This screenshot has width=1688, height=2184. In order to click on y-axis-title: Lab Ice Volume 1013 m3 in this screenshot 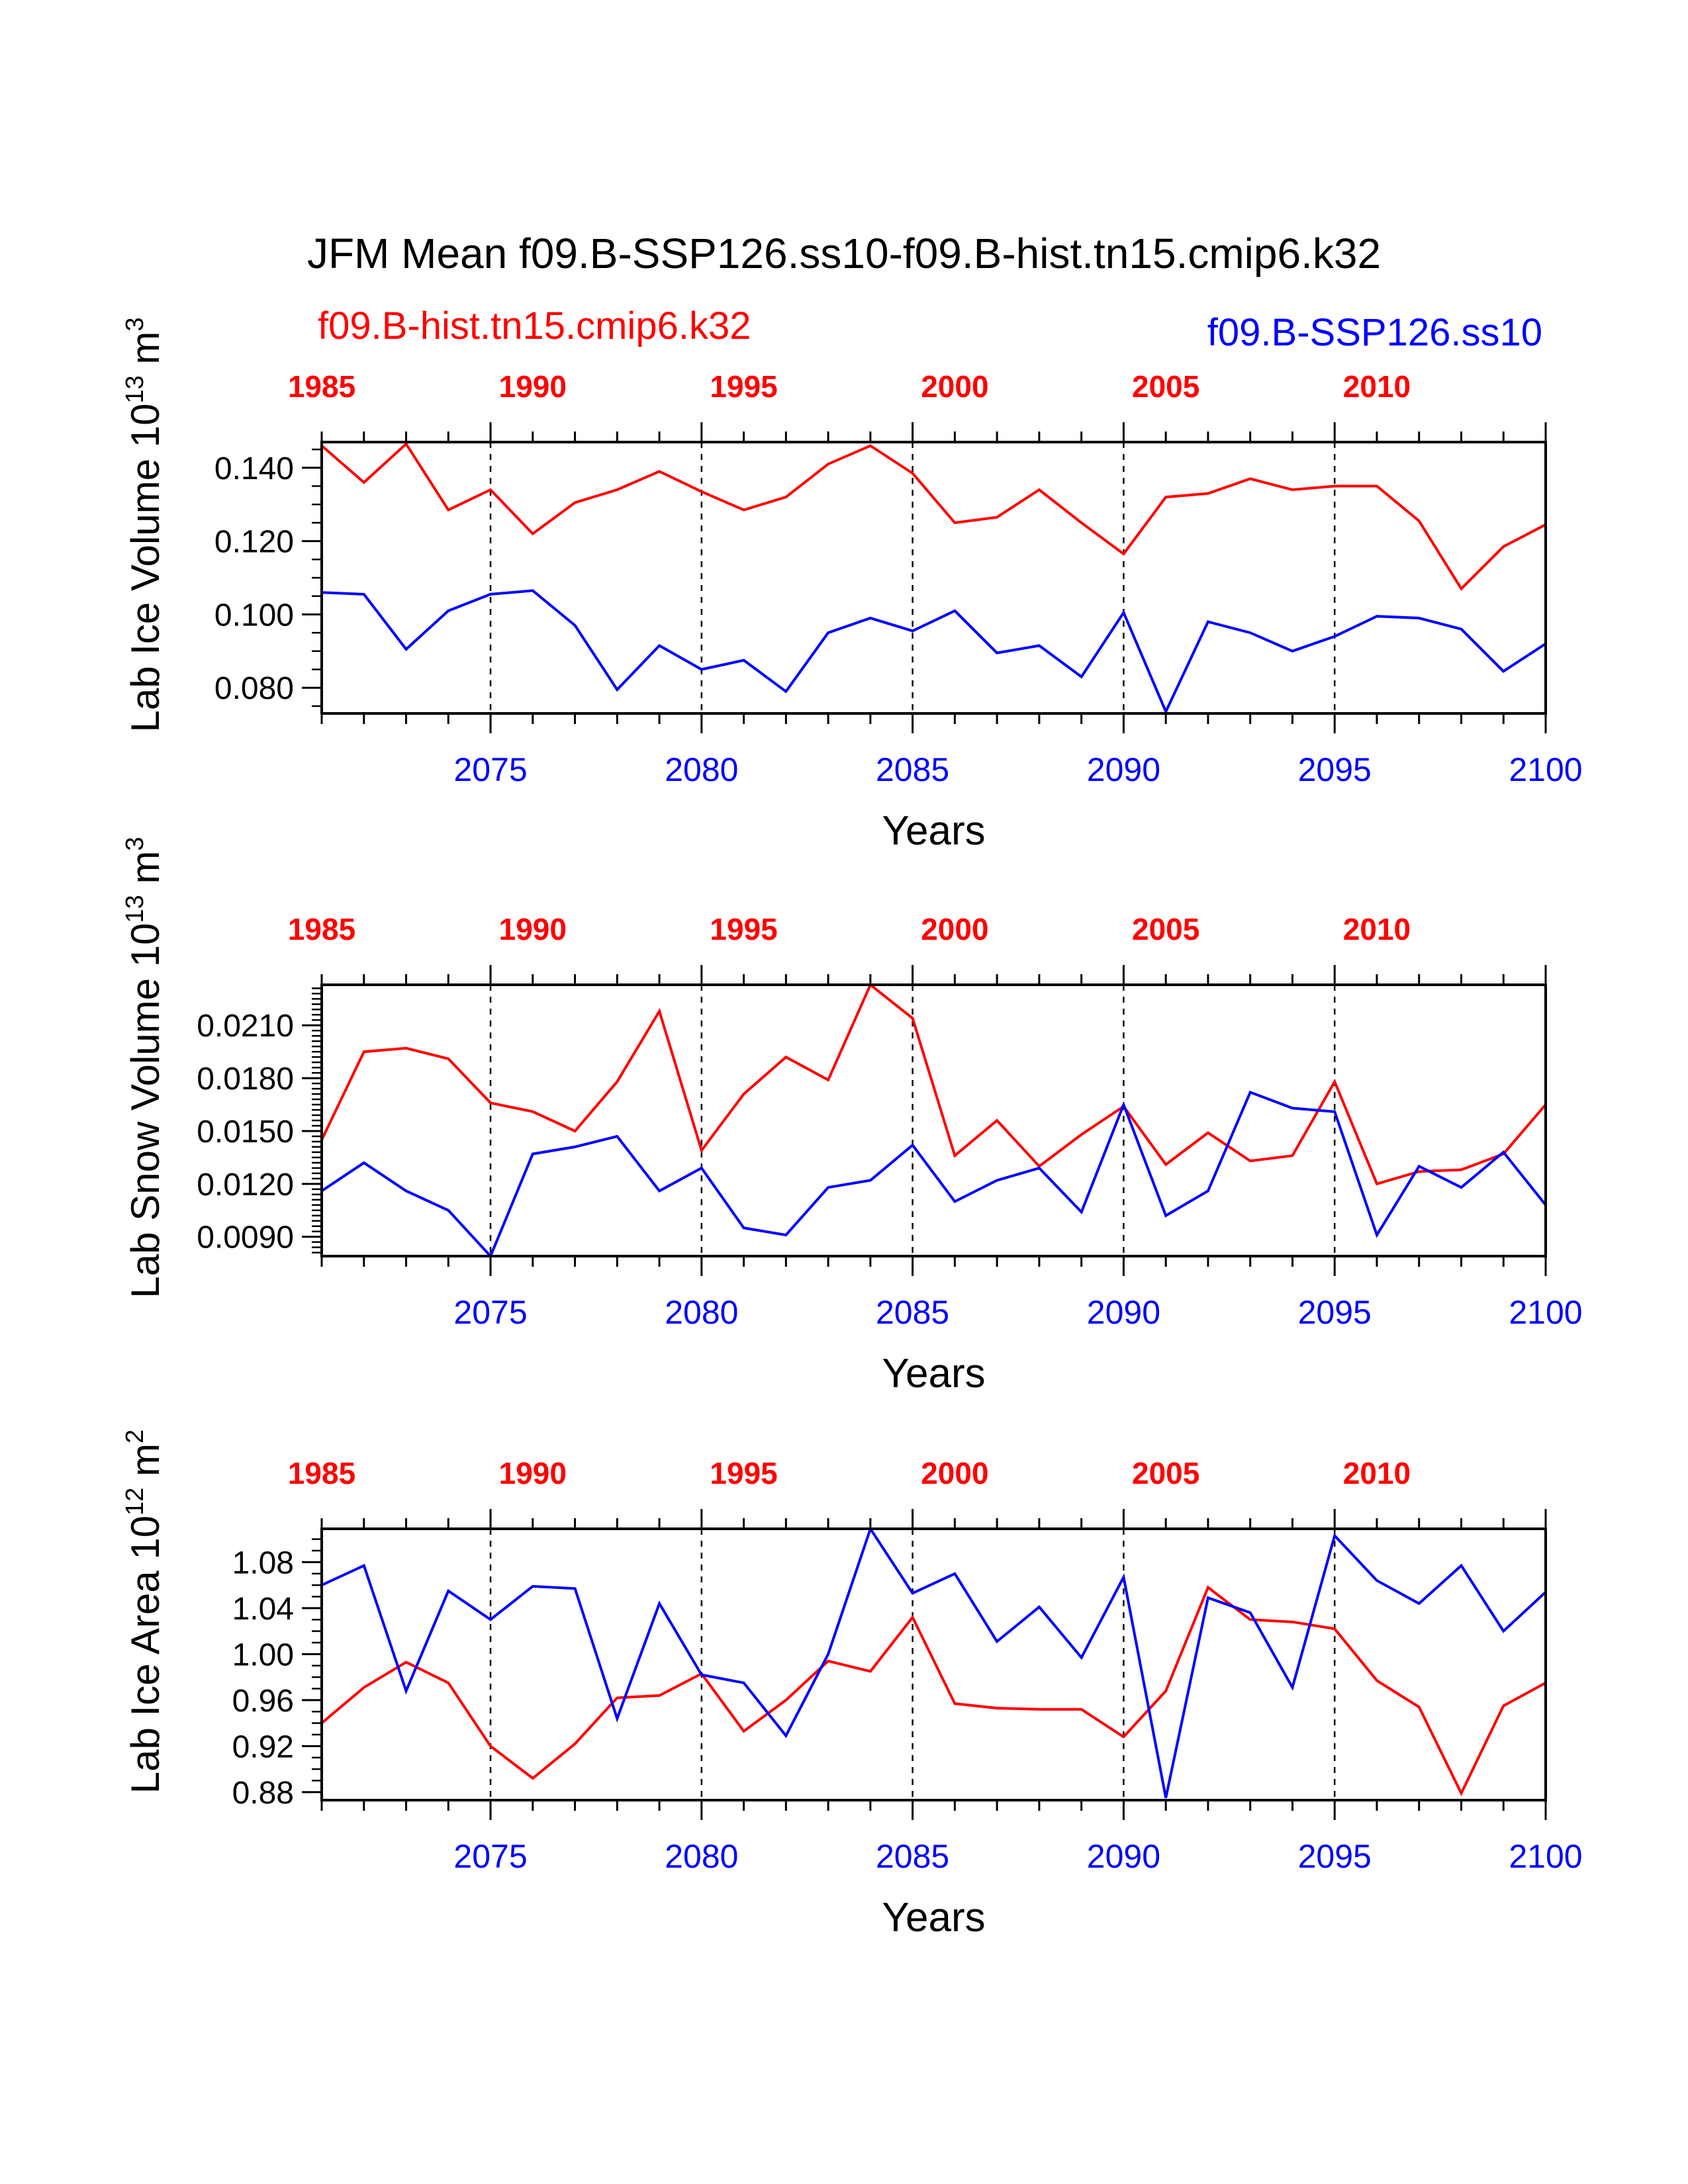, I will do `click(144, 524)`.